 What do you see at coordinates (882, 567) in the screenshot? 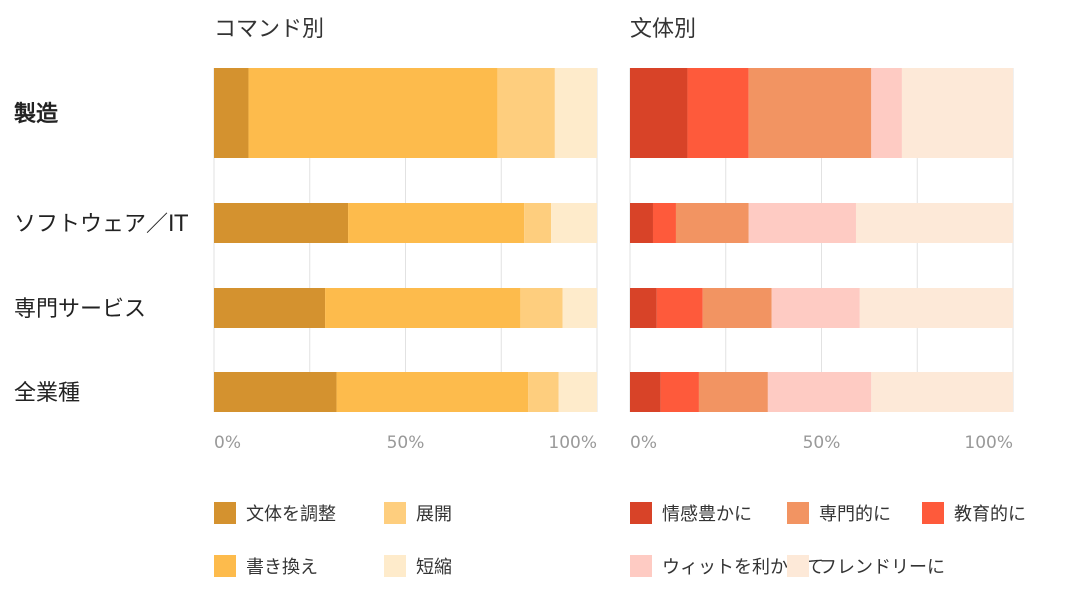
I see `legend-label: フレンドリーに` at bounding box center [882, 567].